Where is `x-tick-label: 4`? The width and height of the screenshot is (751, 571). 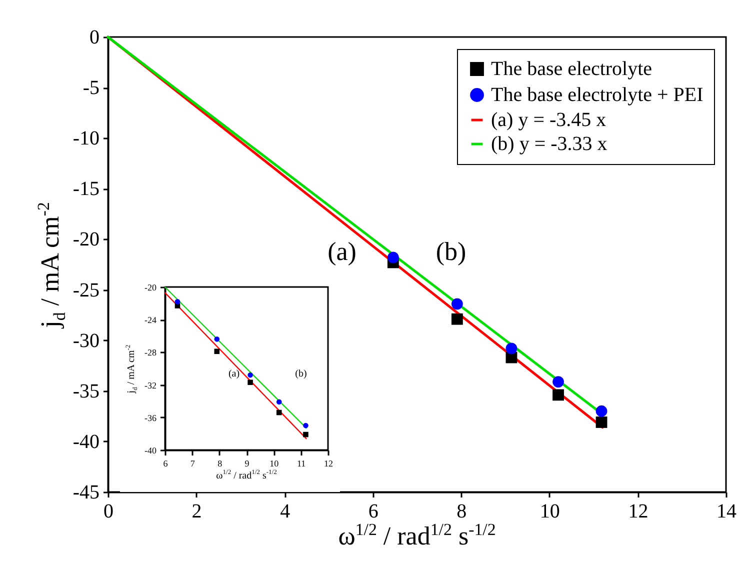 x-tick-label: 4 is located at coordinates (285, 511).